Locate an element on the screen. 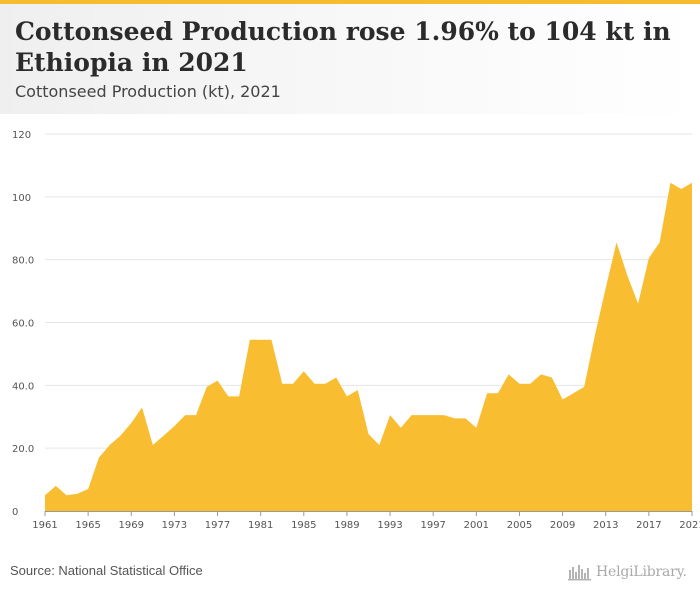  x-tick-label: 2005 is located at coordinates (519, 525).